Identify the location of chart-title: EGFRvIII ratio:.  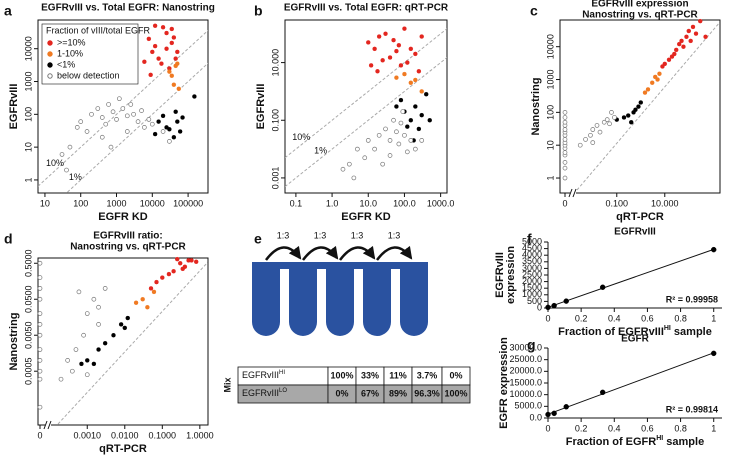
(127, 236).